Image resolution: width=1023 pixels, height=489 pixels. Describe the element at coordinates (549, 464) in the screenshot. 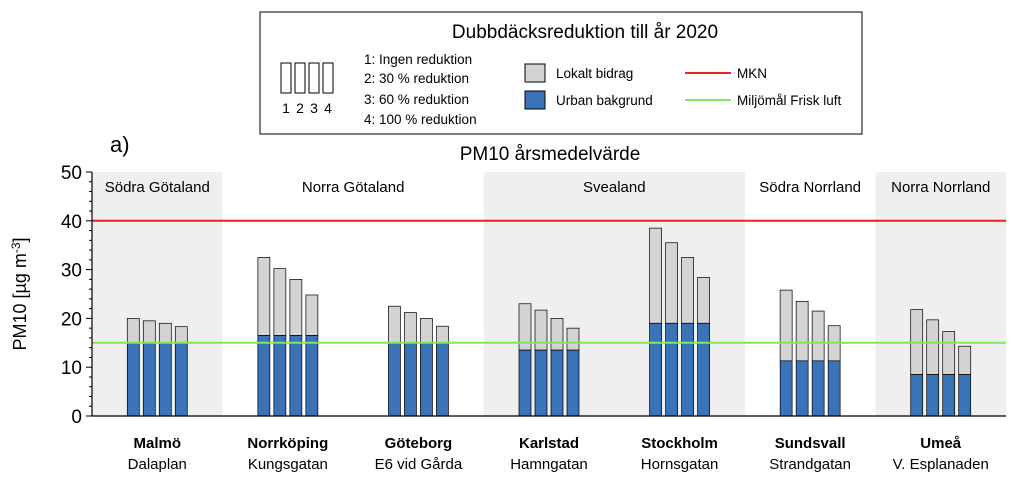

I see `station-street-label-3: Hamngatan` at that location.